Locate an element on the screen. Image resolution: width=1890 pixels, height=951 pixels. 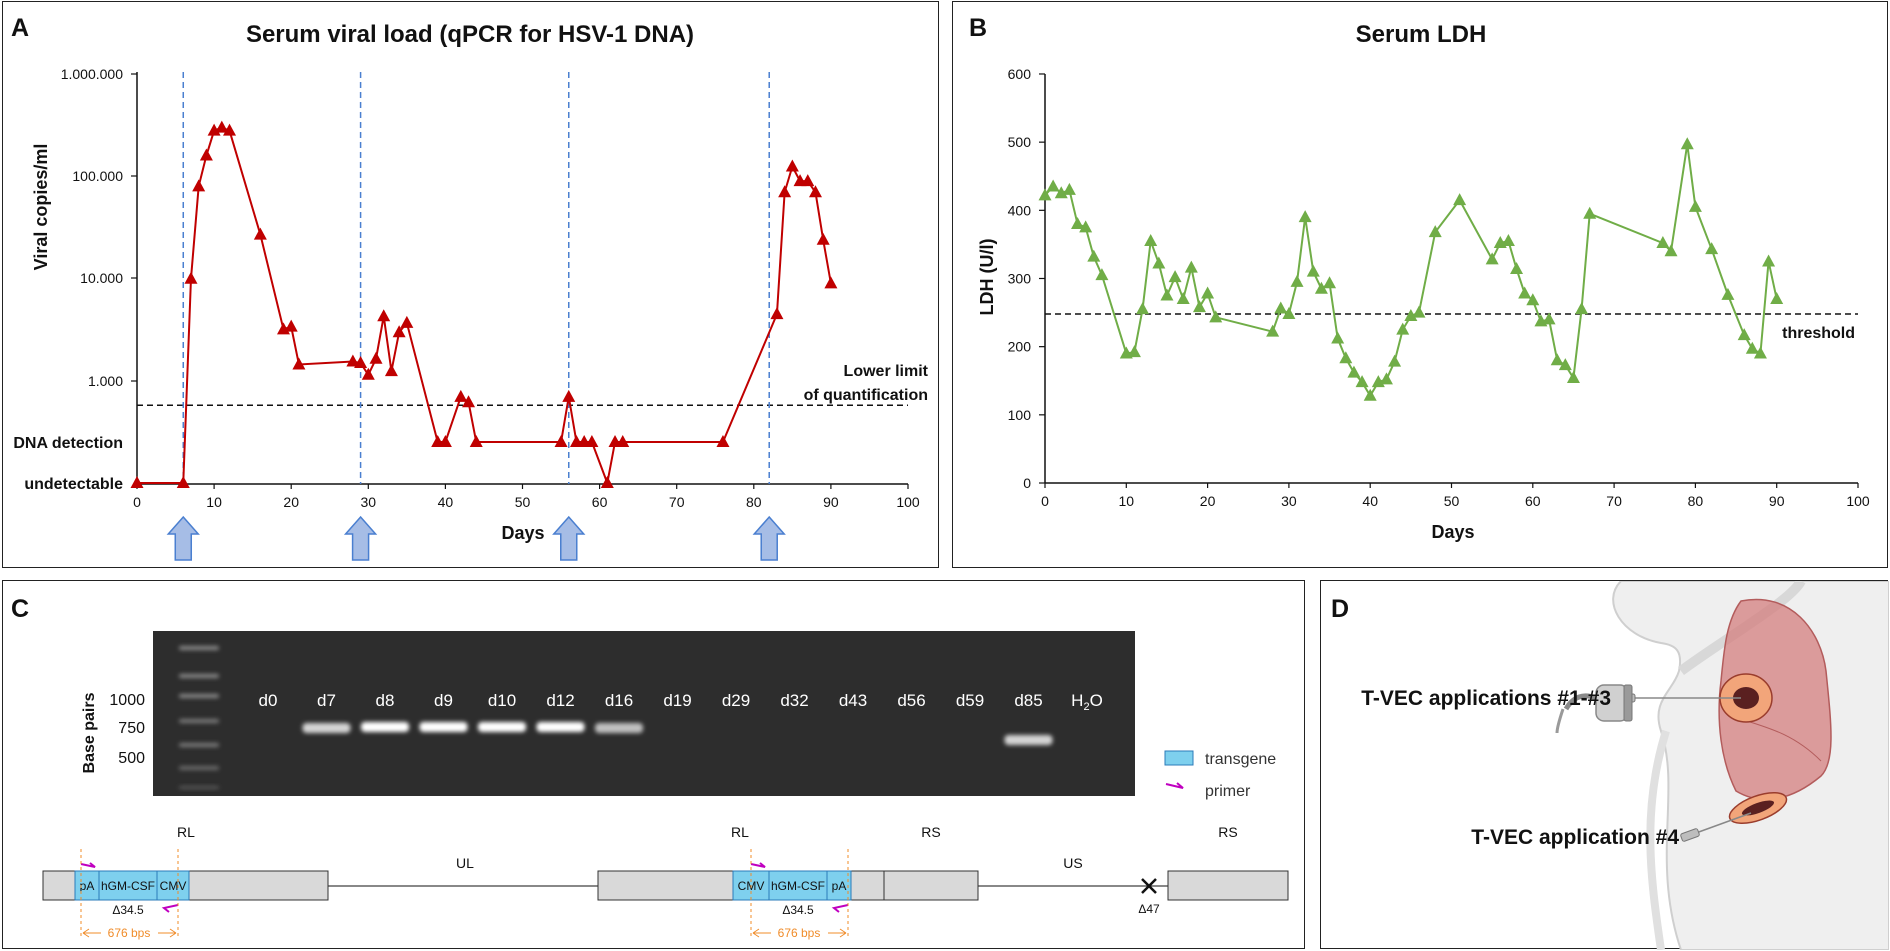
lesion-1-core is located at coordinates (1746, 698).